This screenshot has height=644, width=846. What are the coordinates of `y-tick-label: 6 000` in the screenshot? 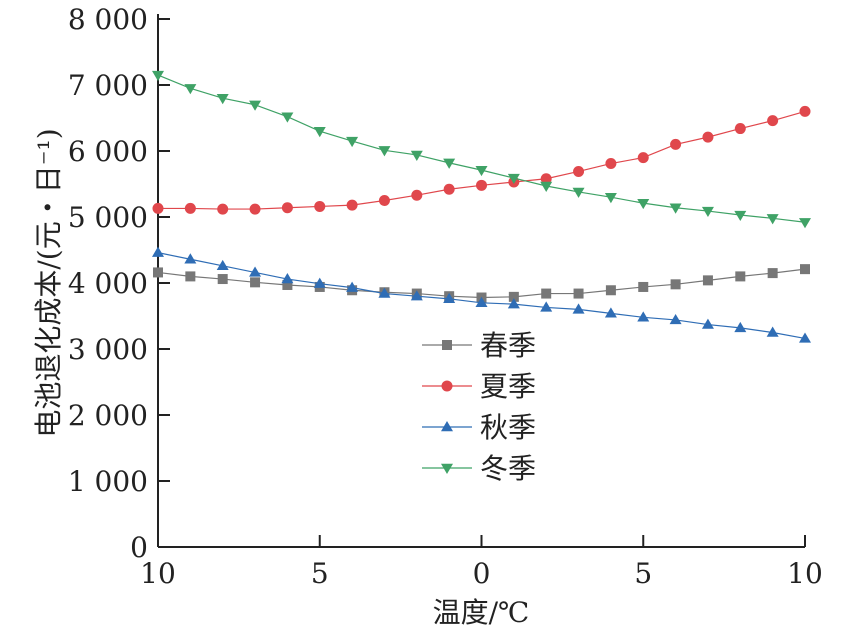 It's located at (108, 151).